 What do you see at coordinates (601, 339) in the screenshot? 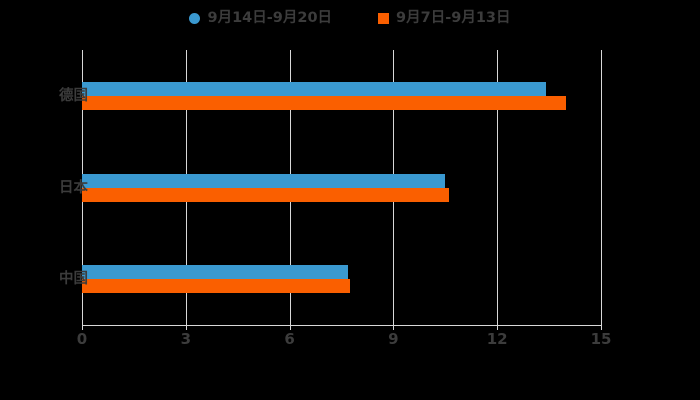
I see `x-axis-tick-label: 15` at bounding box center [601, 339].